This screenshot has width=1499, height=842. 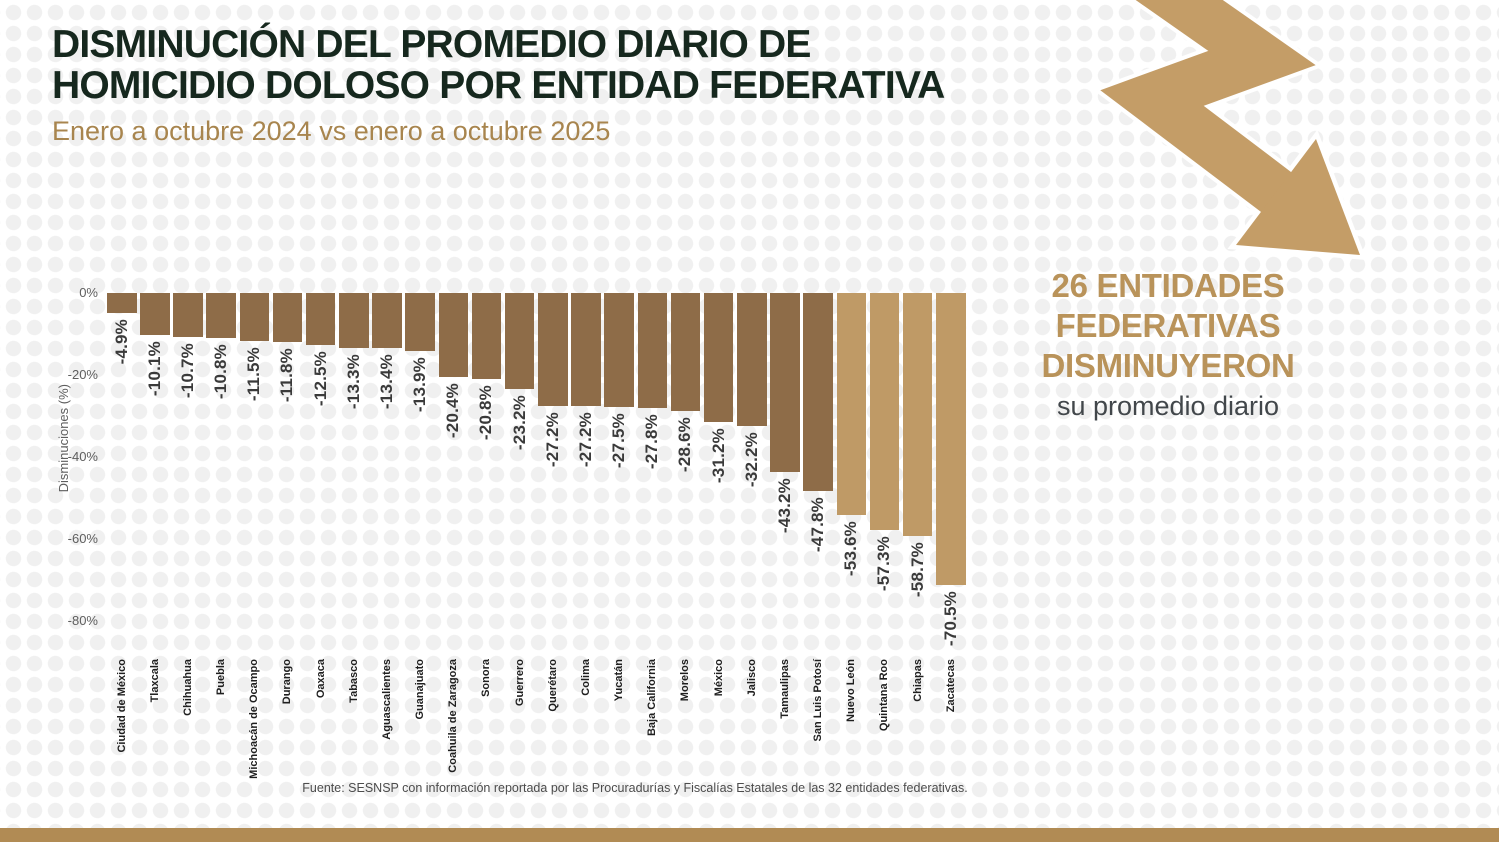 I want to click on x-axis-label: Michoacán de Ocampo, so click(x=254, y=719).